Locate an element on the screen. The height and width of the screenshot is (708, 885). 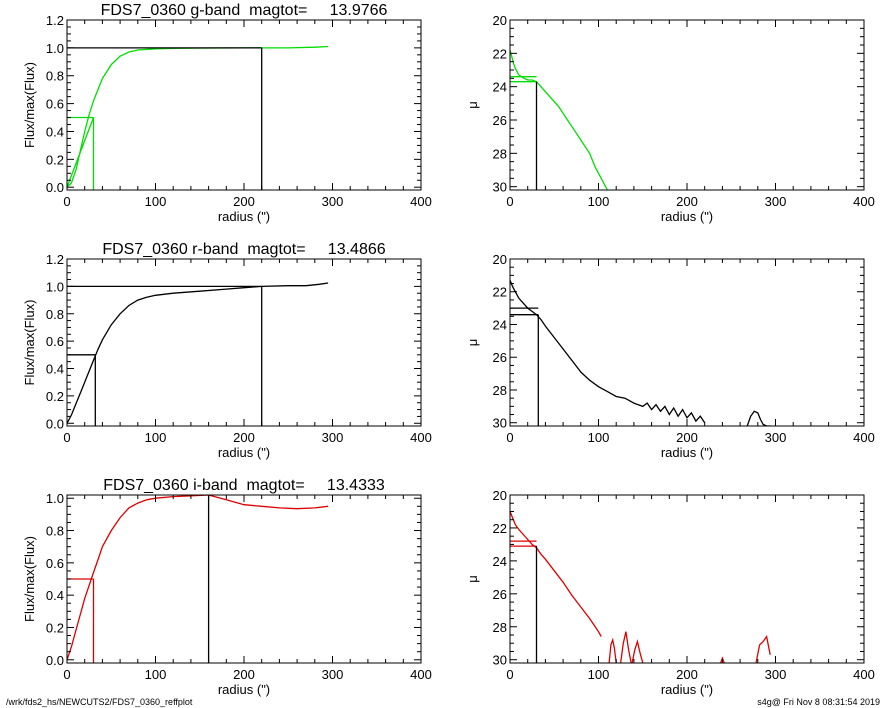
panel-r-mu: 0 100 200 300 400 20 22 24 26 28 30 radius (") μ is located at coordinates (670, 356).